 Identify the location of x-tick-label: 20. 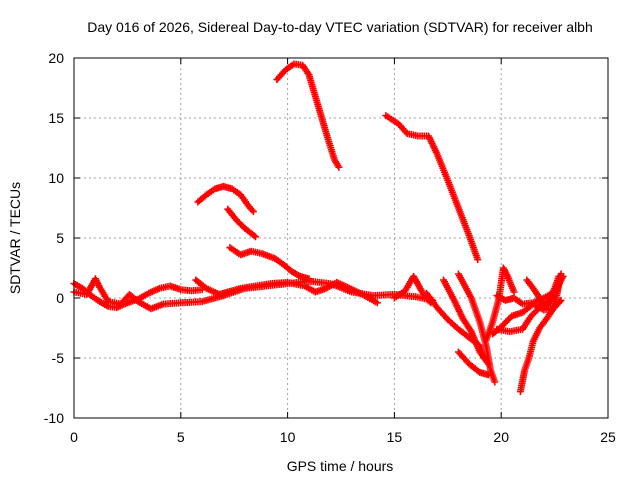
(501, 437).